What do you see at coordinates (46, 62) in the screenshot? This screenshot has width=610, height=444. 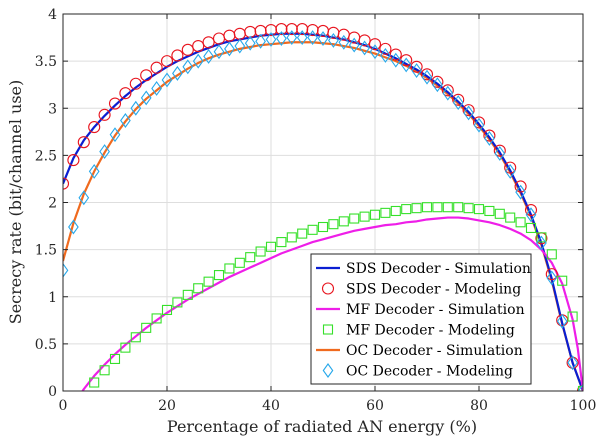 I see `y-tick-label: 3.5` at bounding box center [46, 62].